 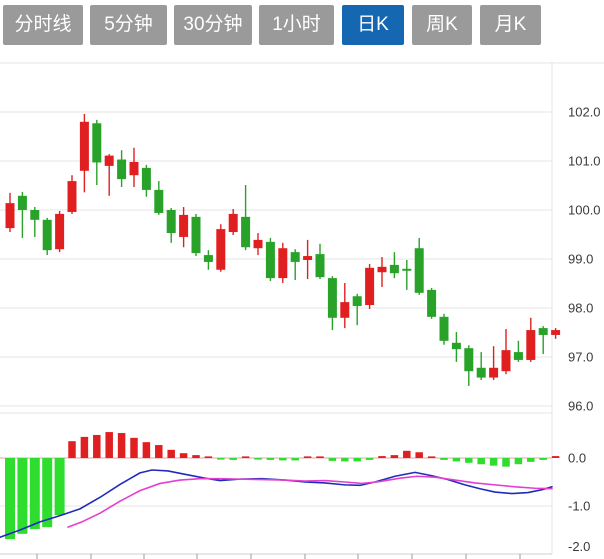 What do you see at coordinates (584, 112) in the screenshot?
I see `price-axis-label: 102.0` at bounding box center [584, 112].